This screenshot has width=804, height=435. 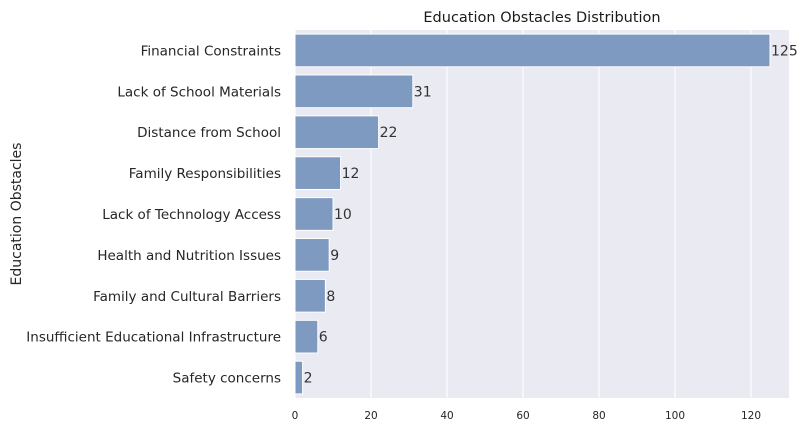 What do you see at coordinates (446, 416) in the screenshot?
I see `x-tick-label: 40` at bounding box center [446, 416].